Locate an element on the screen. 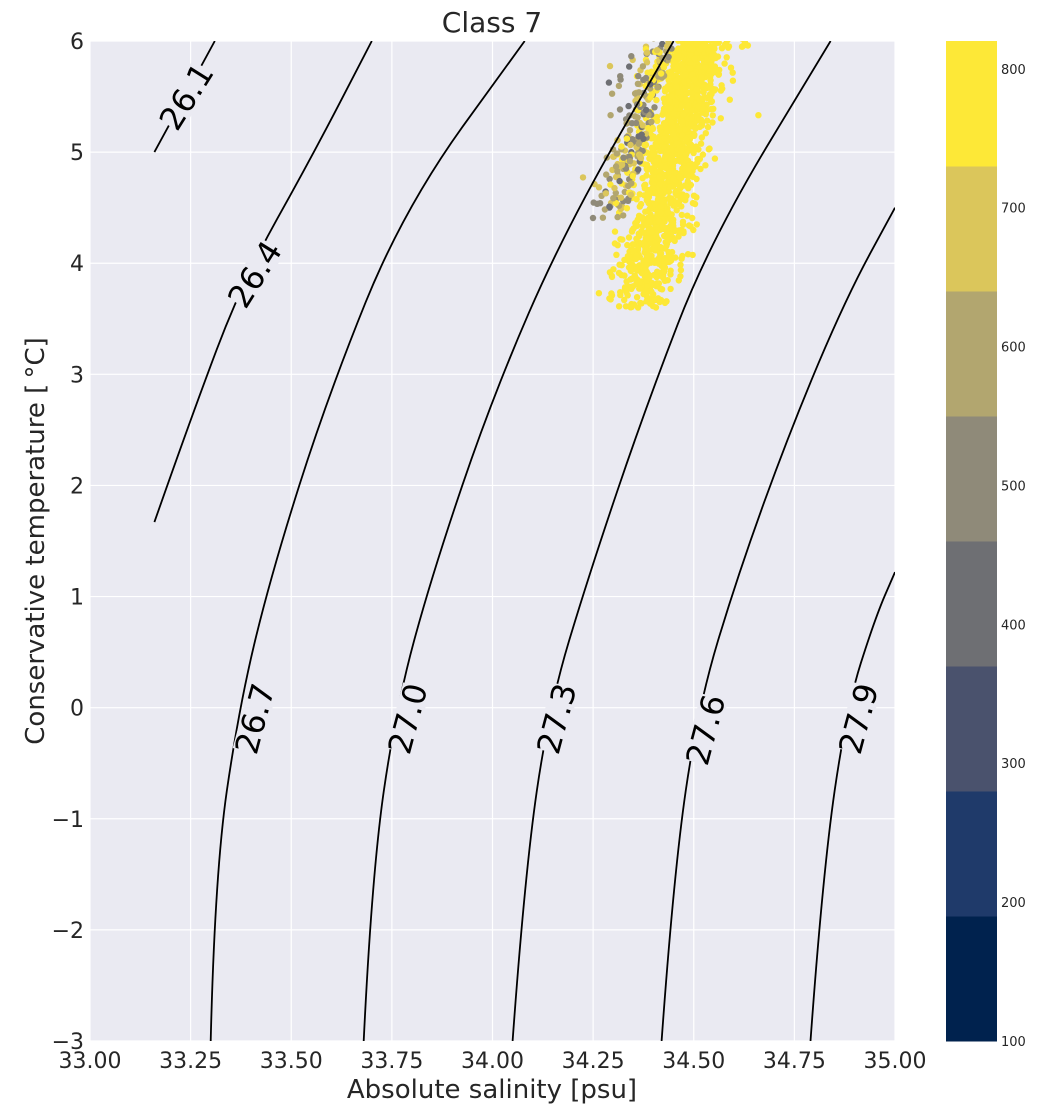 This screenshot has height=1114, width=1037. colorbar-tick-label: 400 is located at coordinates (1013, 625).